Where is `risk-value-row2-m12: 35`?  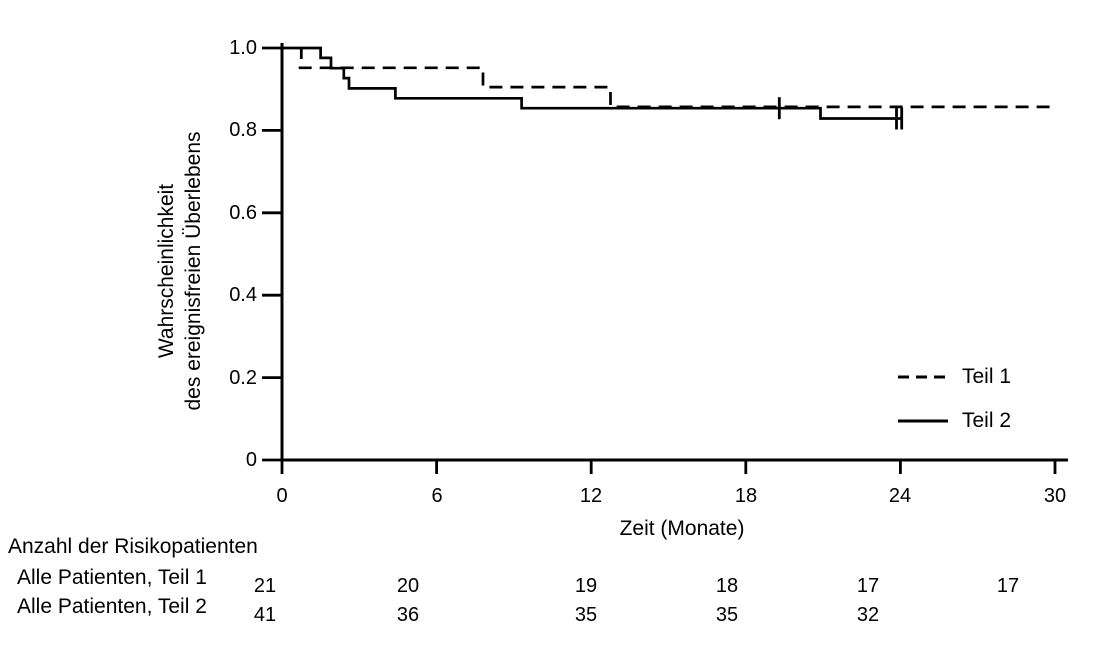
risk-value-row2-m12: 35 is located at coordinates (586, 615).